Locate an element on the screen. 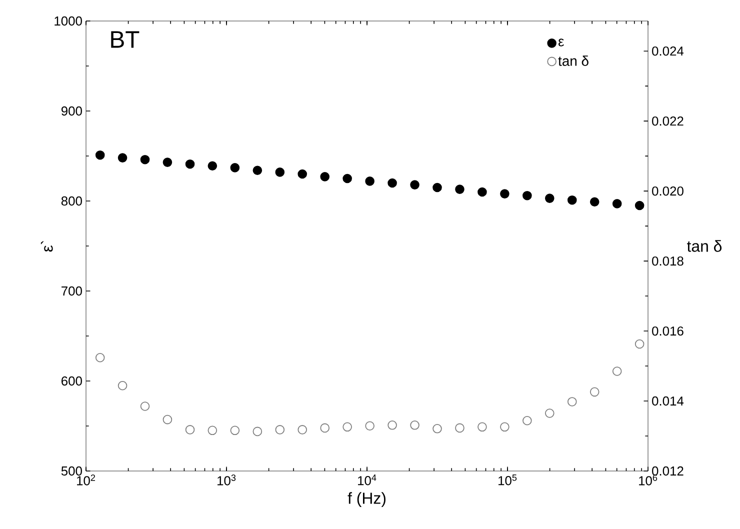 Image resolution: width=740 pixels, height=529 pixels. y2-tick-label: 0.024 is located at coordinates (668, 51).